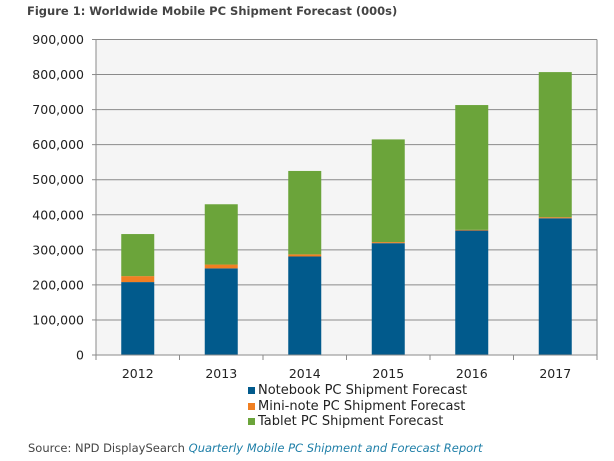  What do you see at coordinates (472, 230) in the screenshot?
I see `bar-mini-note-2016` at bounding box center [472, 230].